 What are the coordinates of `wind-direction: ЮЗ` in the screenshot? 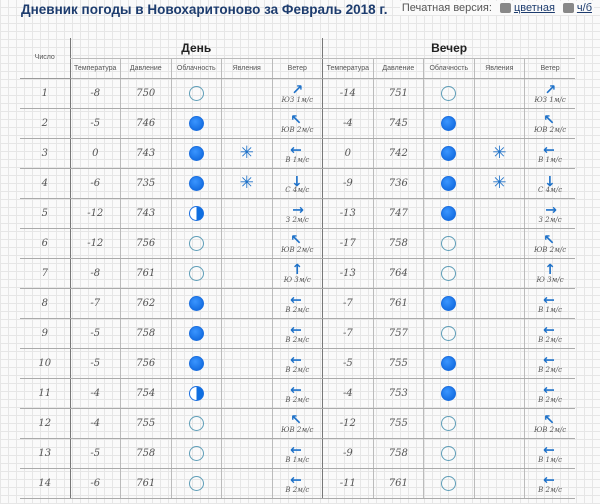 It's located at (541, 99).